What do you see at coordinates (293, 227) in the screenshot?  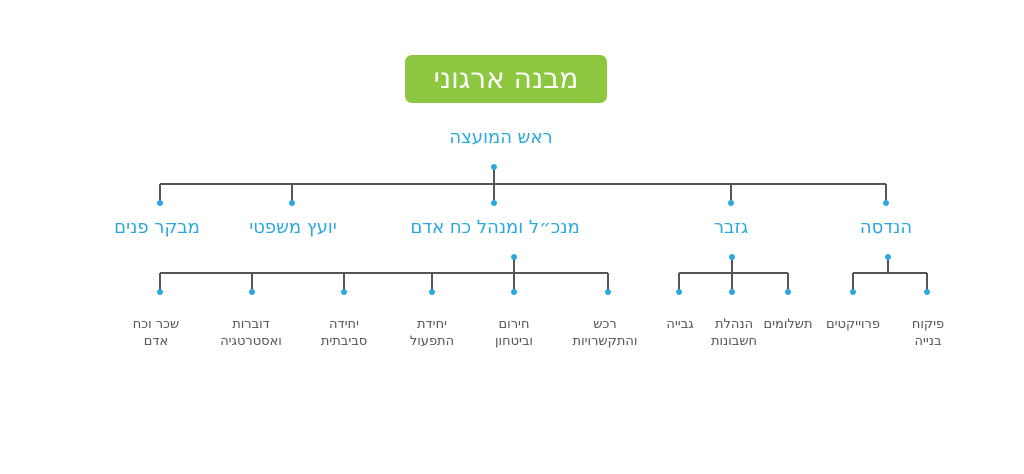 I see `node-legal-advisor: יועץ משפטי` at bounding box center [293, 227].